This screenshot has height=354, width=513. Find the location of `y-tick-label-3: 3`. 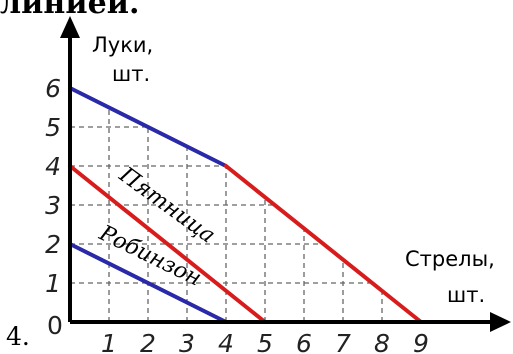

y-tick-label-3: 3 is located at coordinates (53, 205).